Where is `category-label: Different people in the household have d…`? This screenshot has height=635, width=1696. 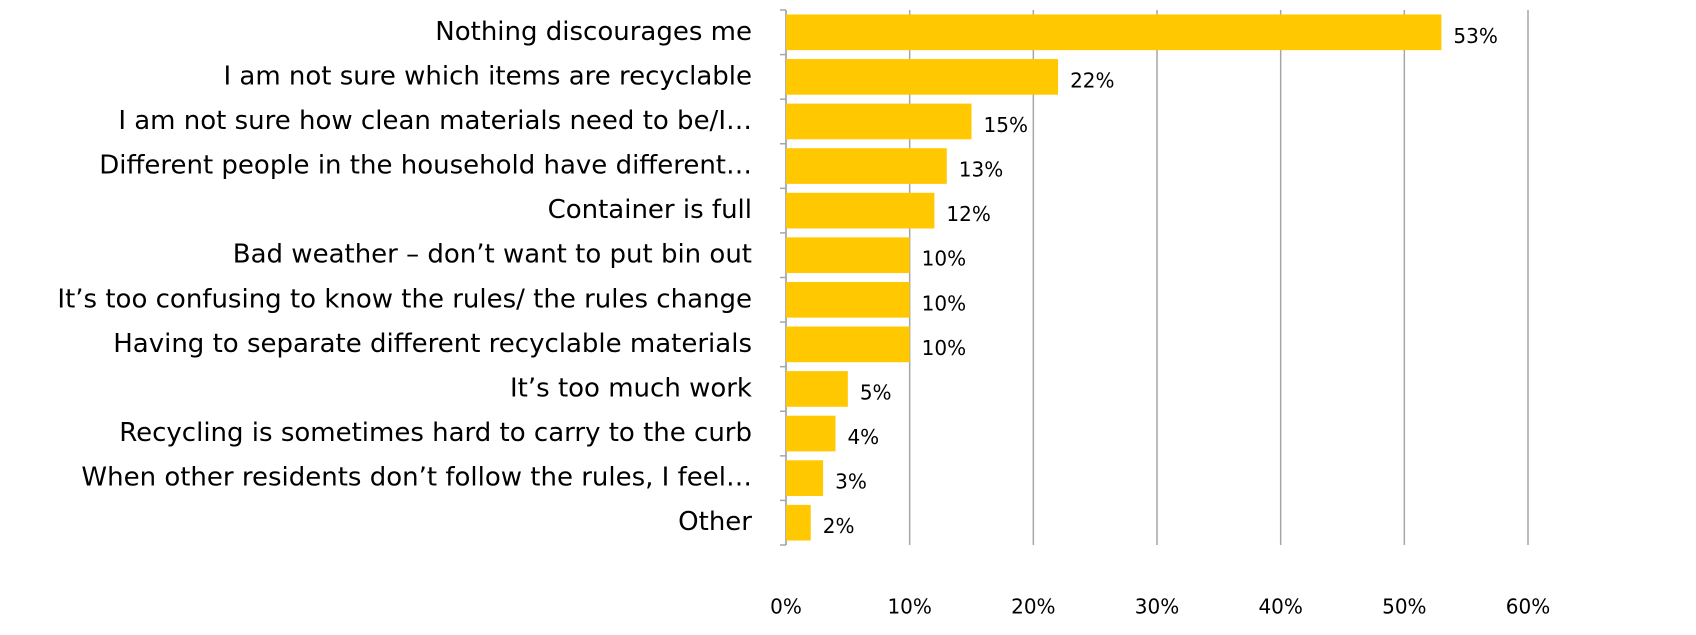
category-label: Different people in the household have d… is located at coordinates (425, 166).